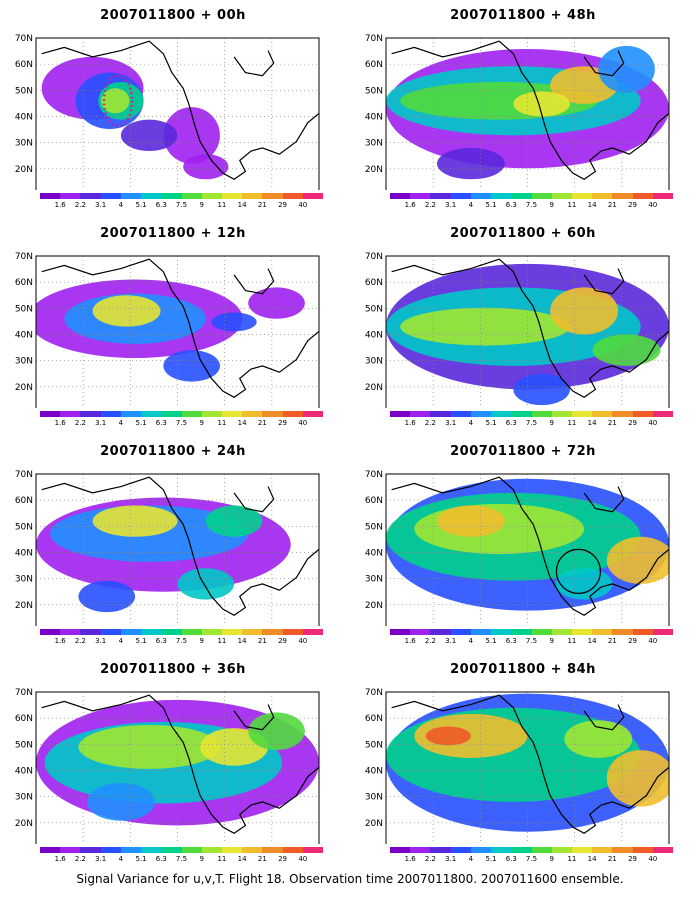  I want to click on legend-tick-label: 4, so click(471, 641).